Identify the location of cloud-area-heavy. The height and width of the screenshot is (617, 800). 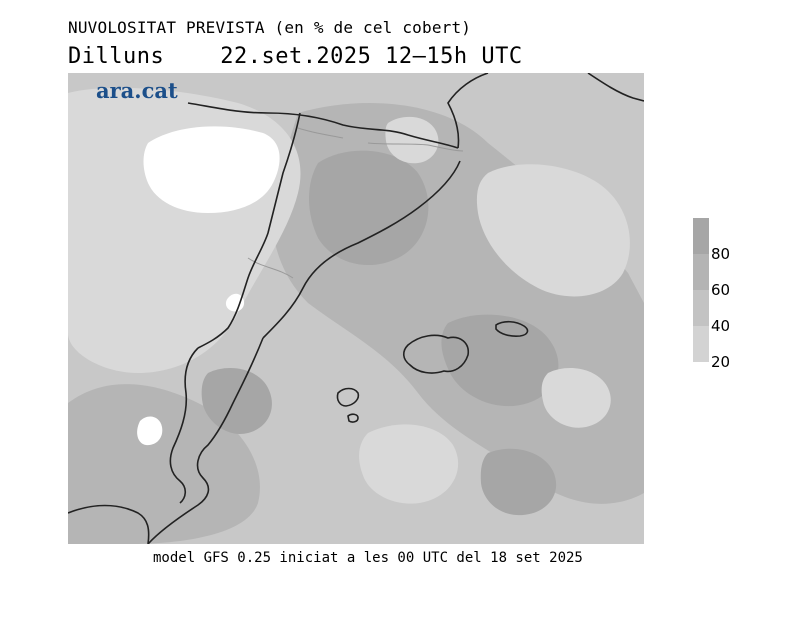
(164, 464).